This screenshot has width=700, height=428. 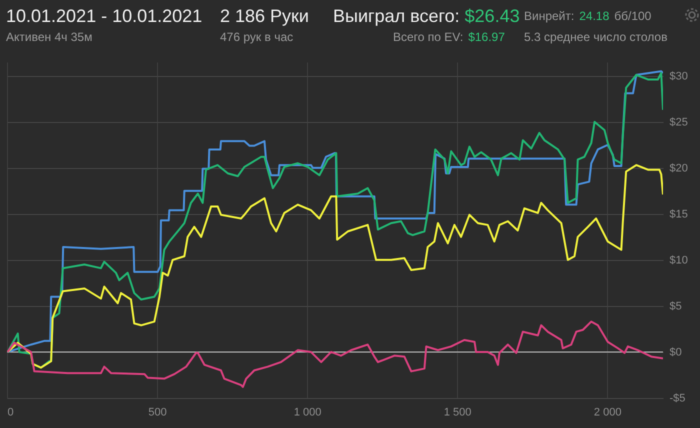 I want to click on y-tick-label: $15, so click(x=679, y=214).